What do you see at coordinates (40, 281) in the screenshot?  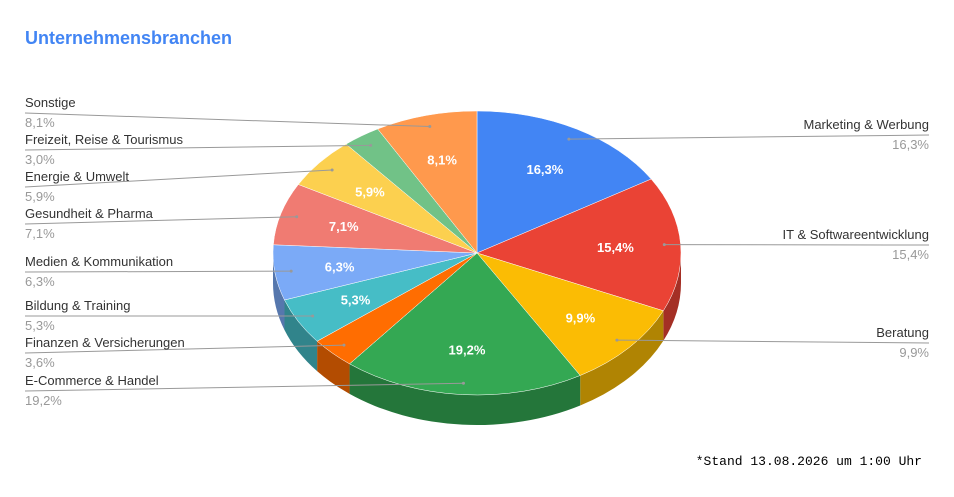 I see `legend-value: 6,3%` at bounding box center [40, 281].